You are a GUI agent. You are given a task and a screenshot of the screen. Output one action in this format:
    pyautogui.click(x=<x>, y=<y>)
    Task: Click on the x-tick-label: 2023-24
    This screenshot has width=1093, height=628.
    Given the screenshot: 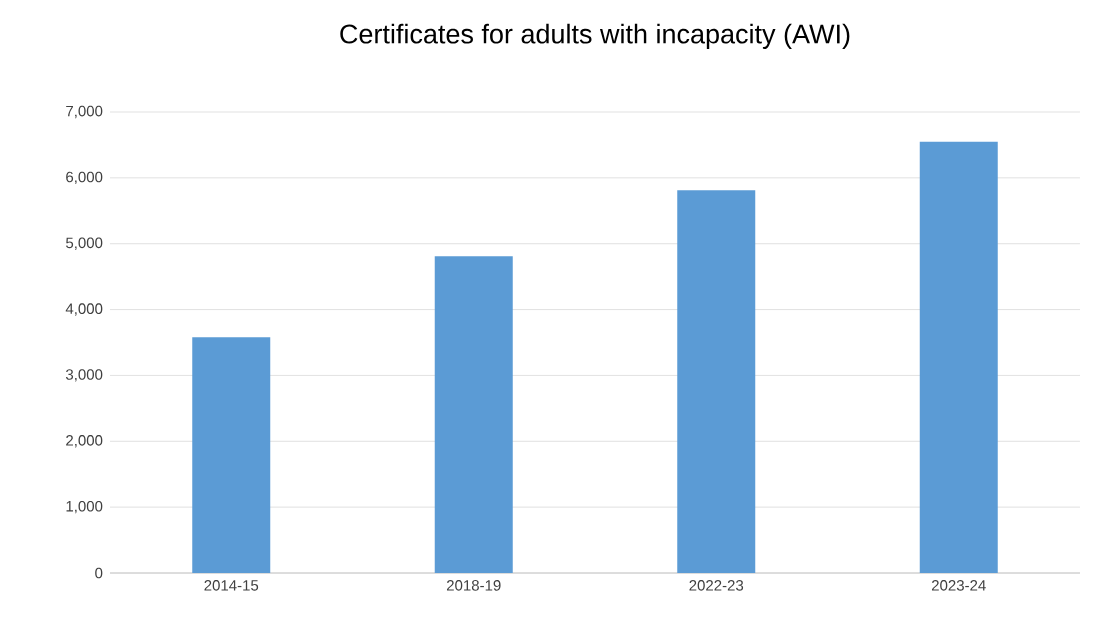 What is the action you would take?
    pyautogui.click(x=958, y=585)
    